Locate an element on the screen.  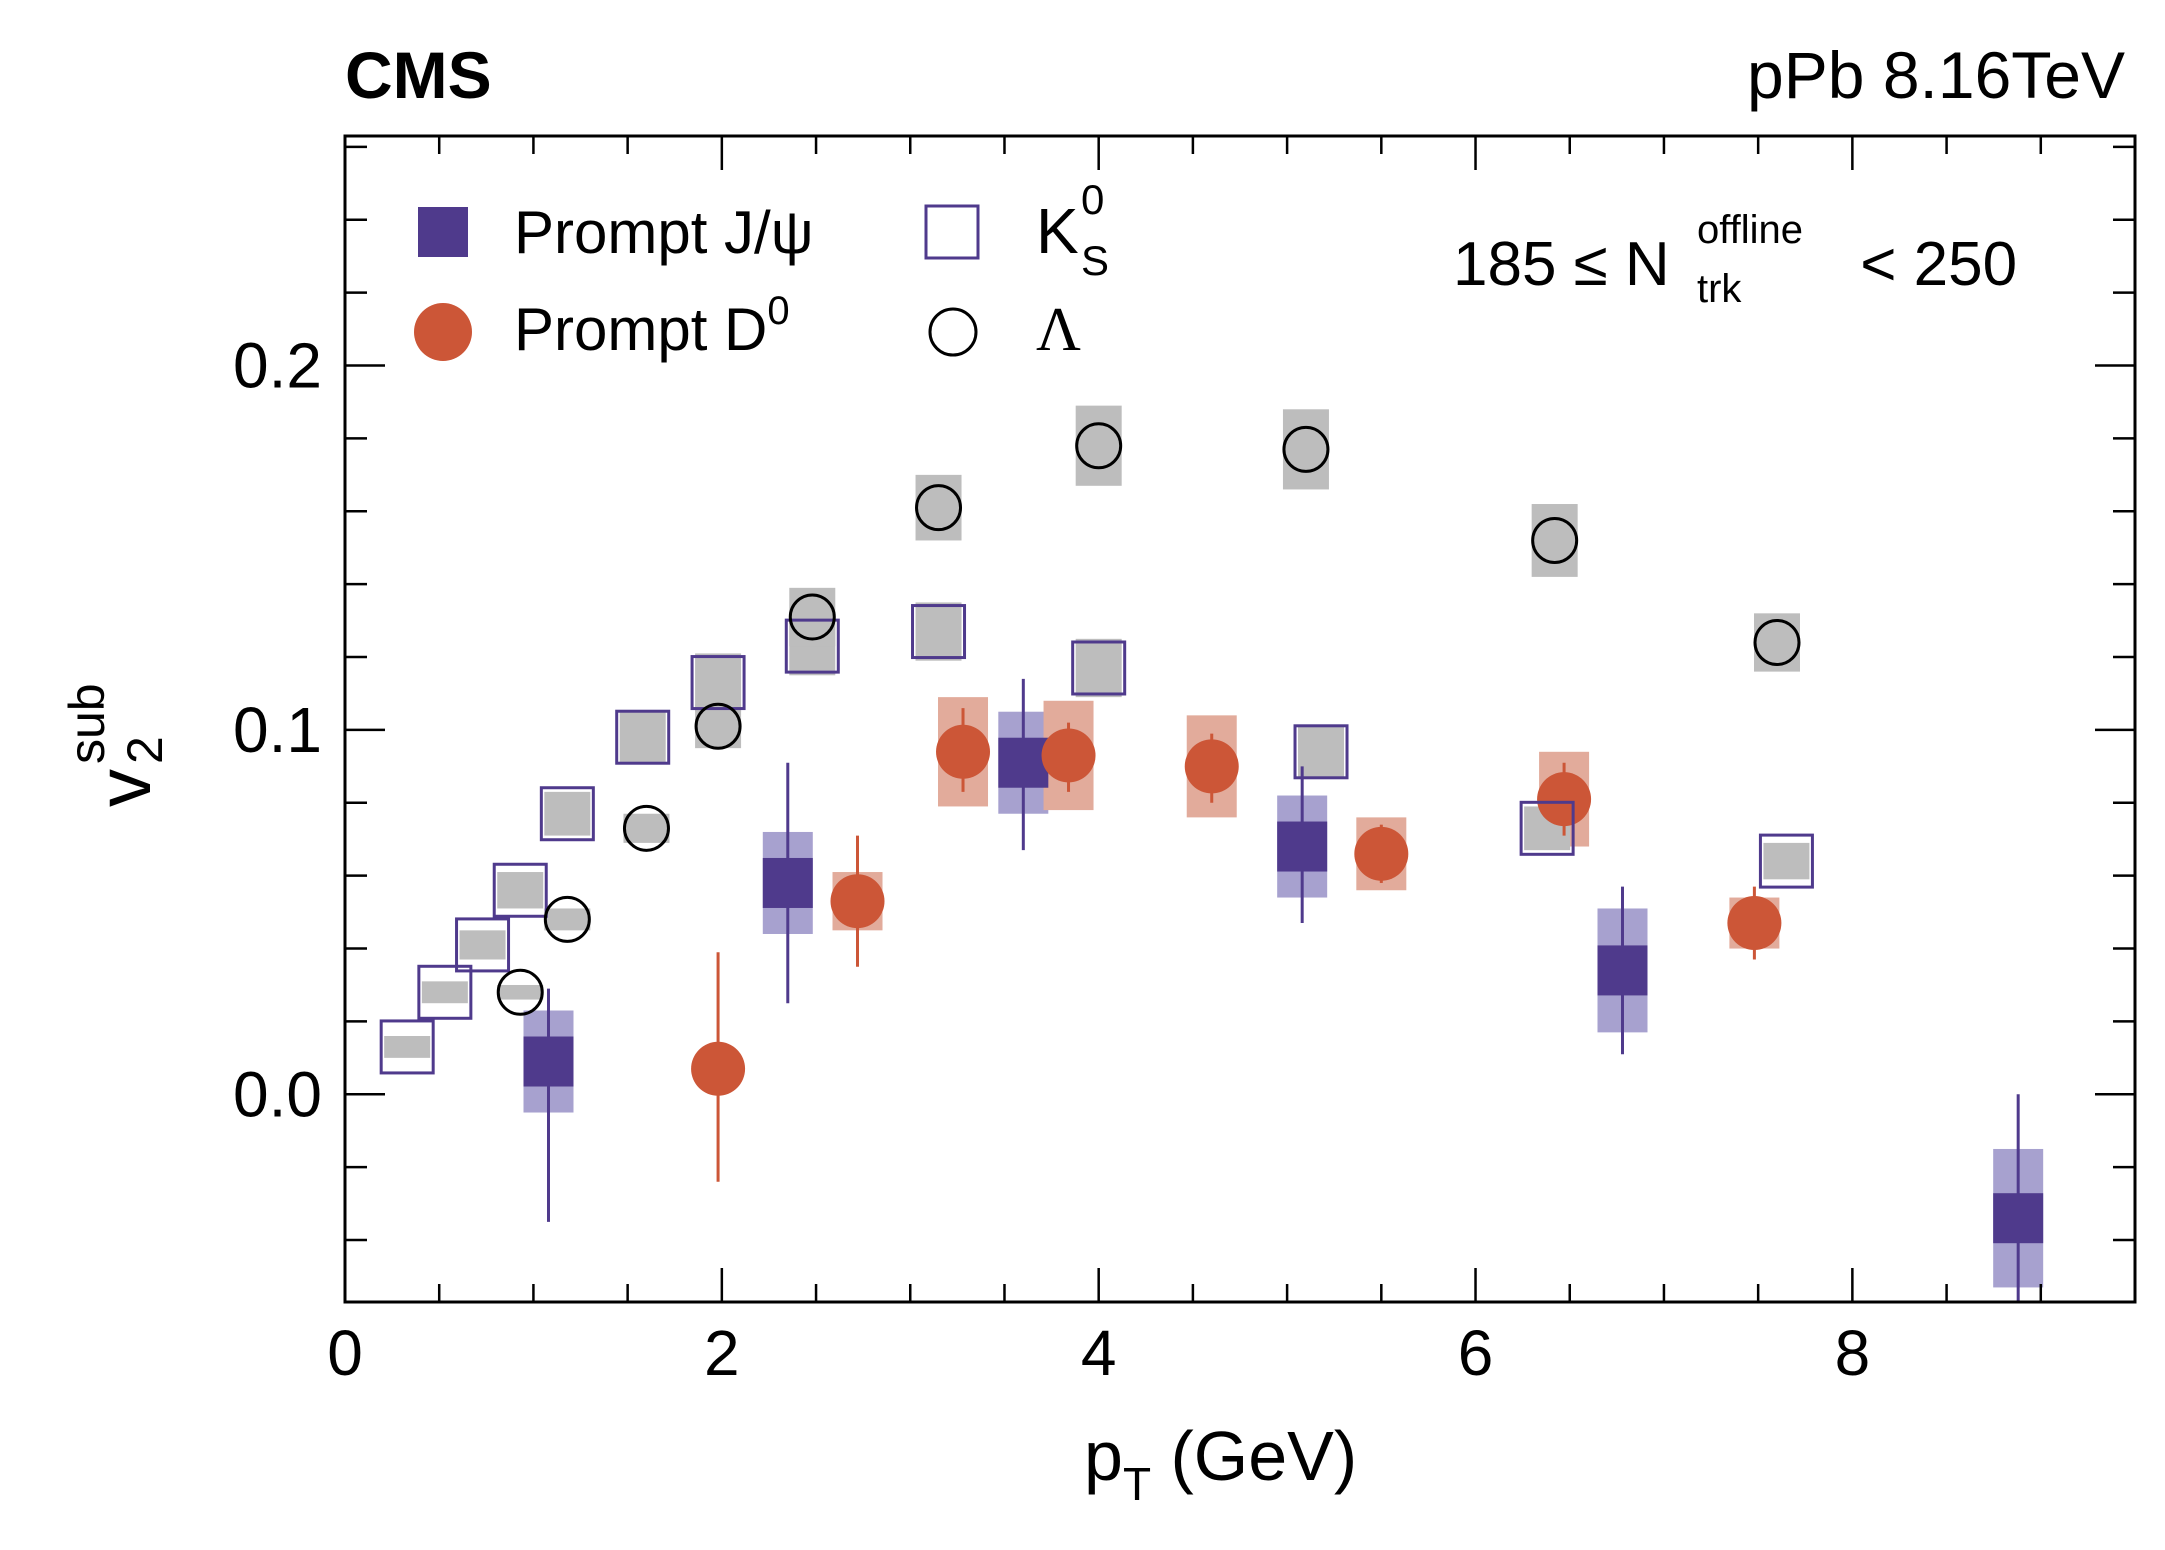
cms-label: CMS is located at coordinates (418, 75).